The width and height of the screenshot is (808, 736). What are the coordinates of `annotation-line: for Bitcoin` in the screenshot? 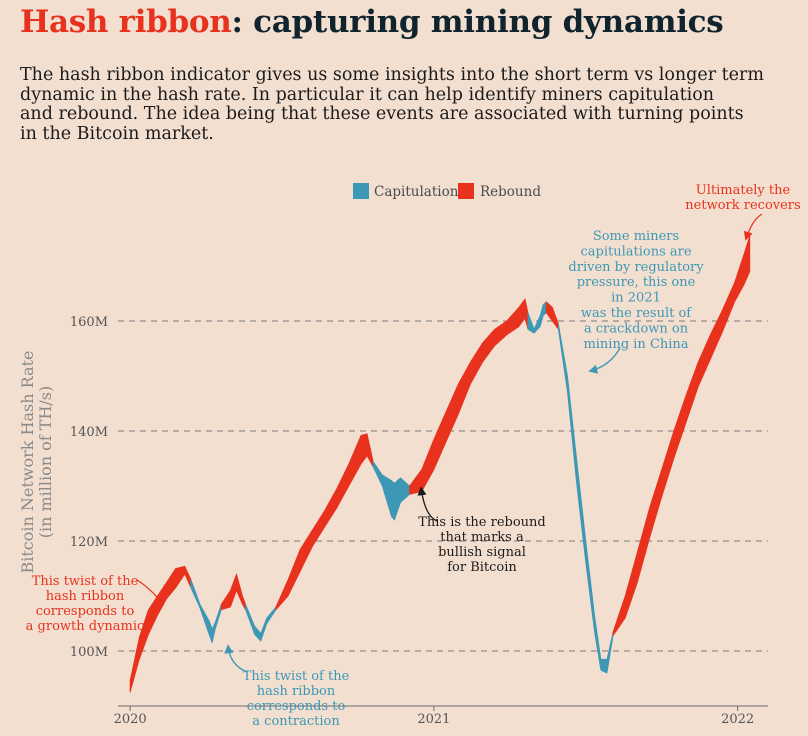 It's located at (482, 567).